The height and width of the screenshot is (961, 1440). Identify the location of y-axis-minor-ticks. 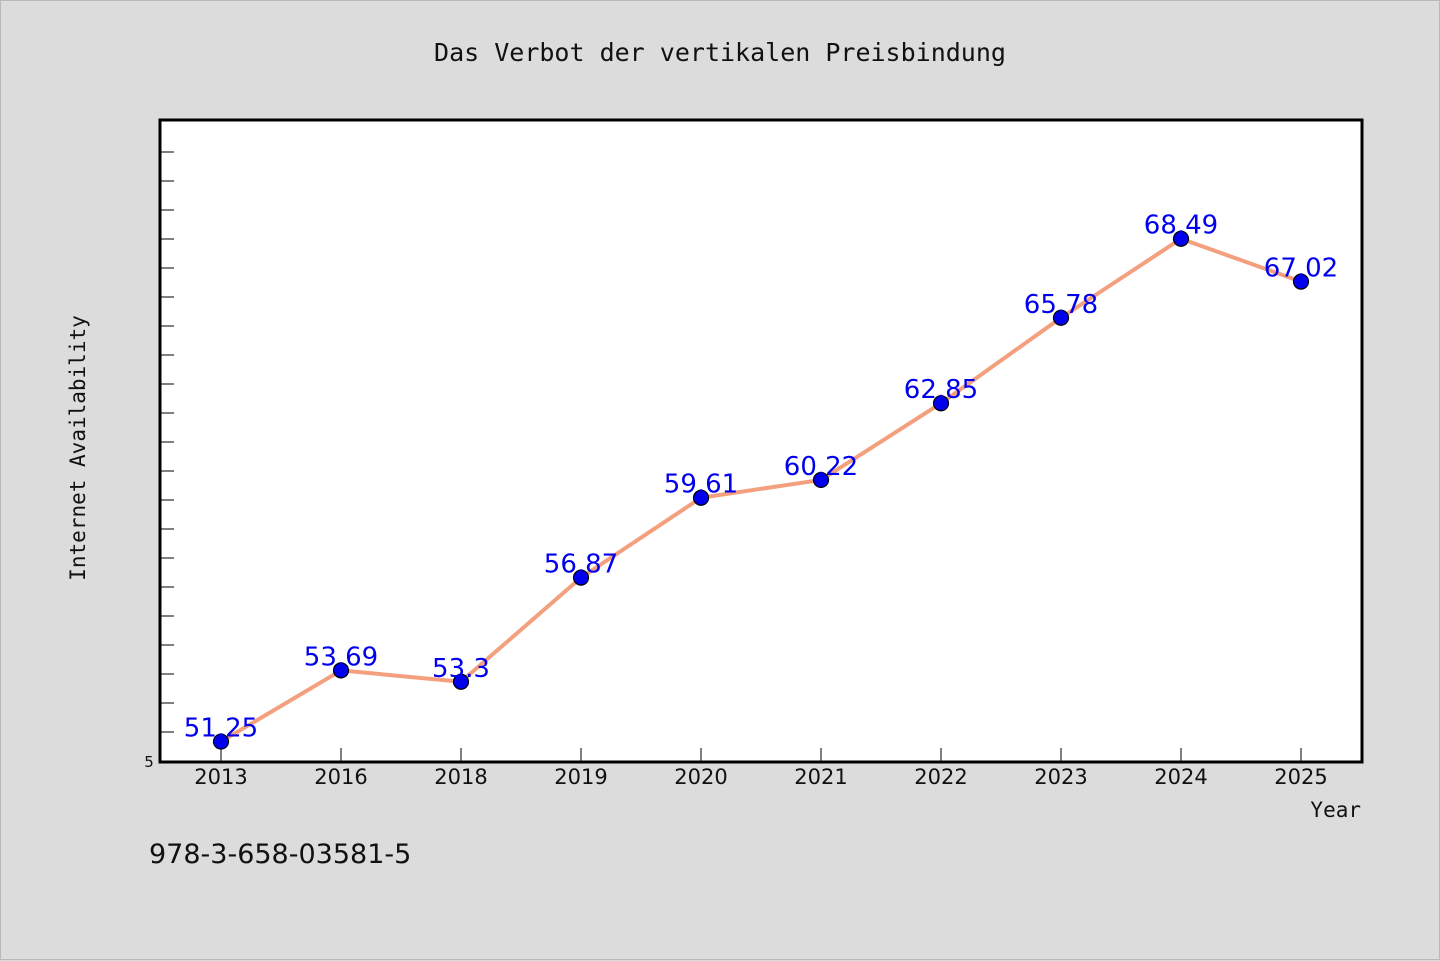
(167, 442).